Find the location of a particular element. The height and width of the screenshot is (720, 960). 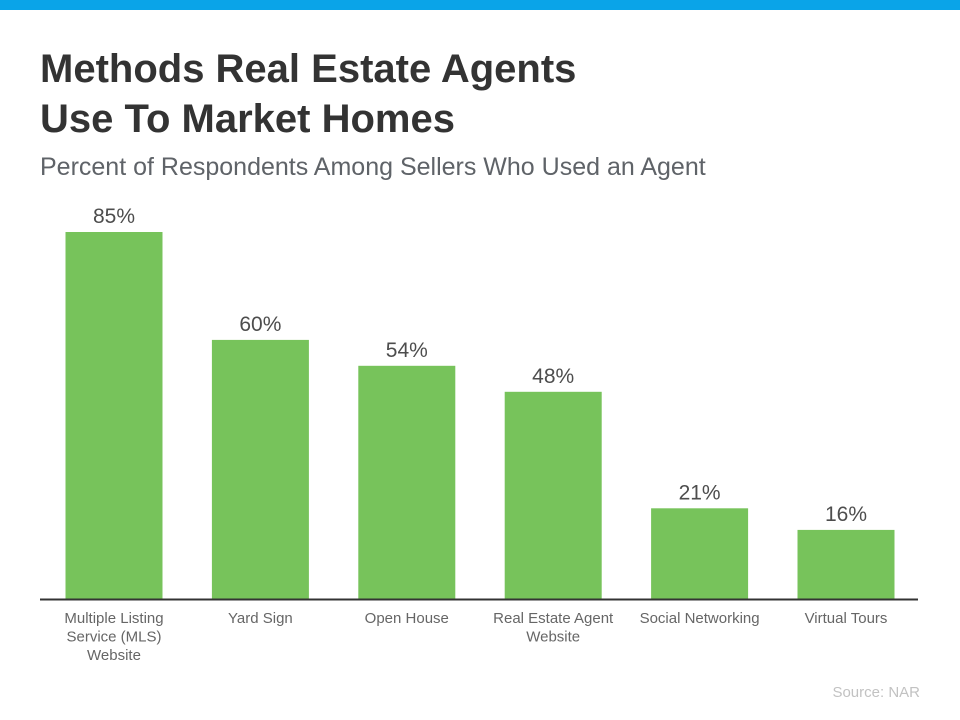

category-label-4: Social Networking is located at coordinates (700, 618).